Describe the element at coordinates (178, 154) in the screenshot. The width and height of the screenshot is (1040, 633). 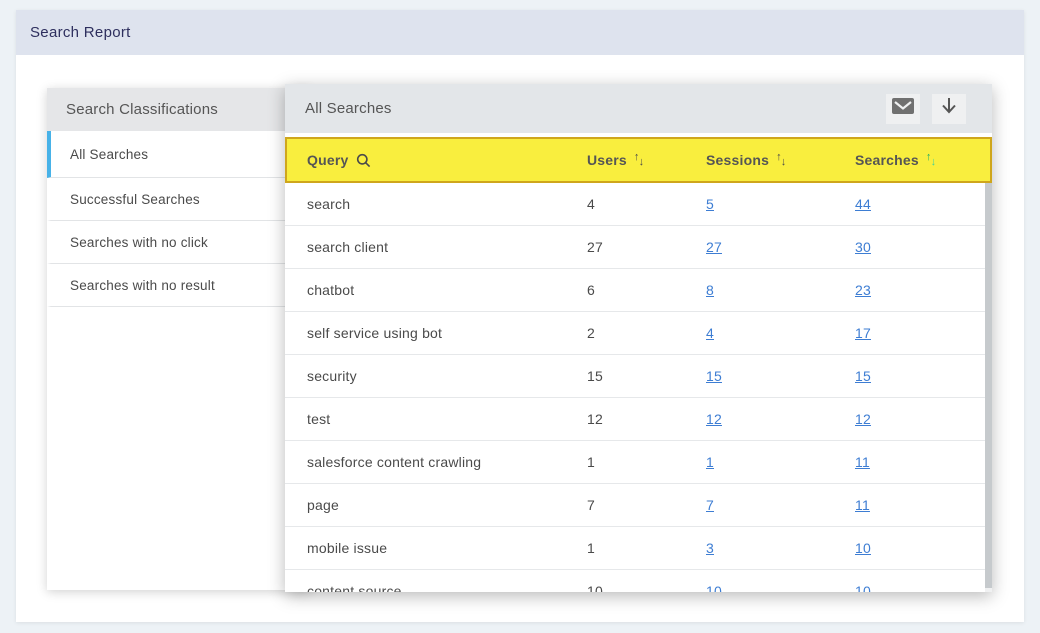
I see `sidebar-item-all-searches: All Searches` at that location.